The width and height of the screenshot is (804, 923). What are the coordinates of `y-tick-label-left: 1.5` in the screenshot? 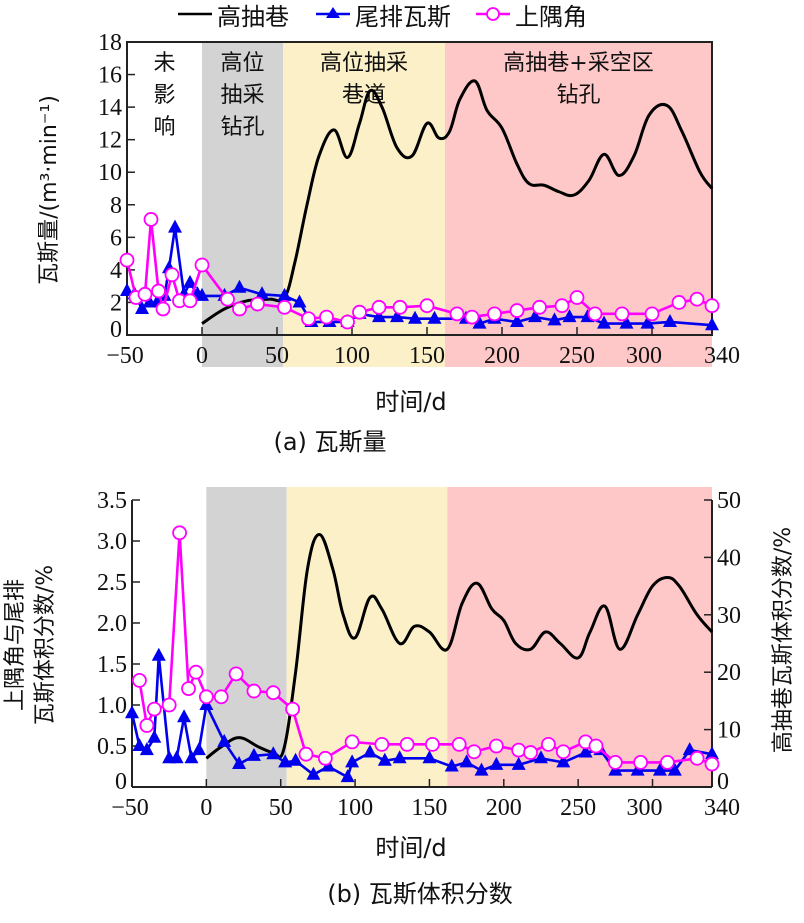 It's located at (112, 665).